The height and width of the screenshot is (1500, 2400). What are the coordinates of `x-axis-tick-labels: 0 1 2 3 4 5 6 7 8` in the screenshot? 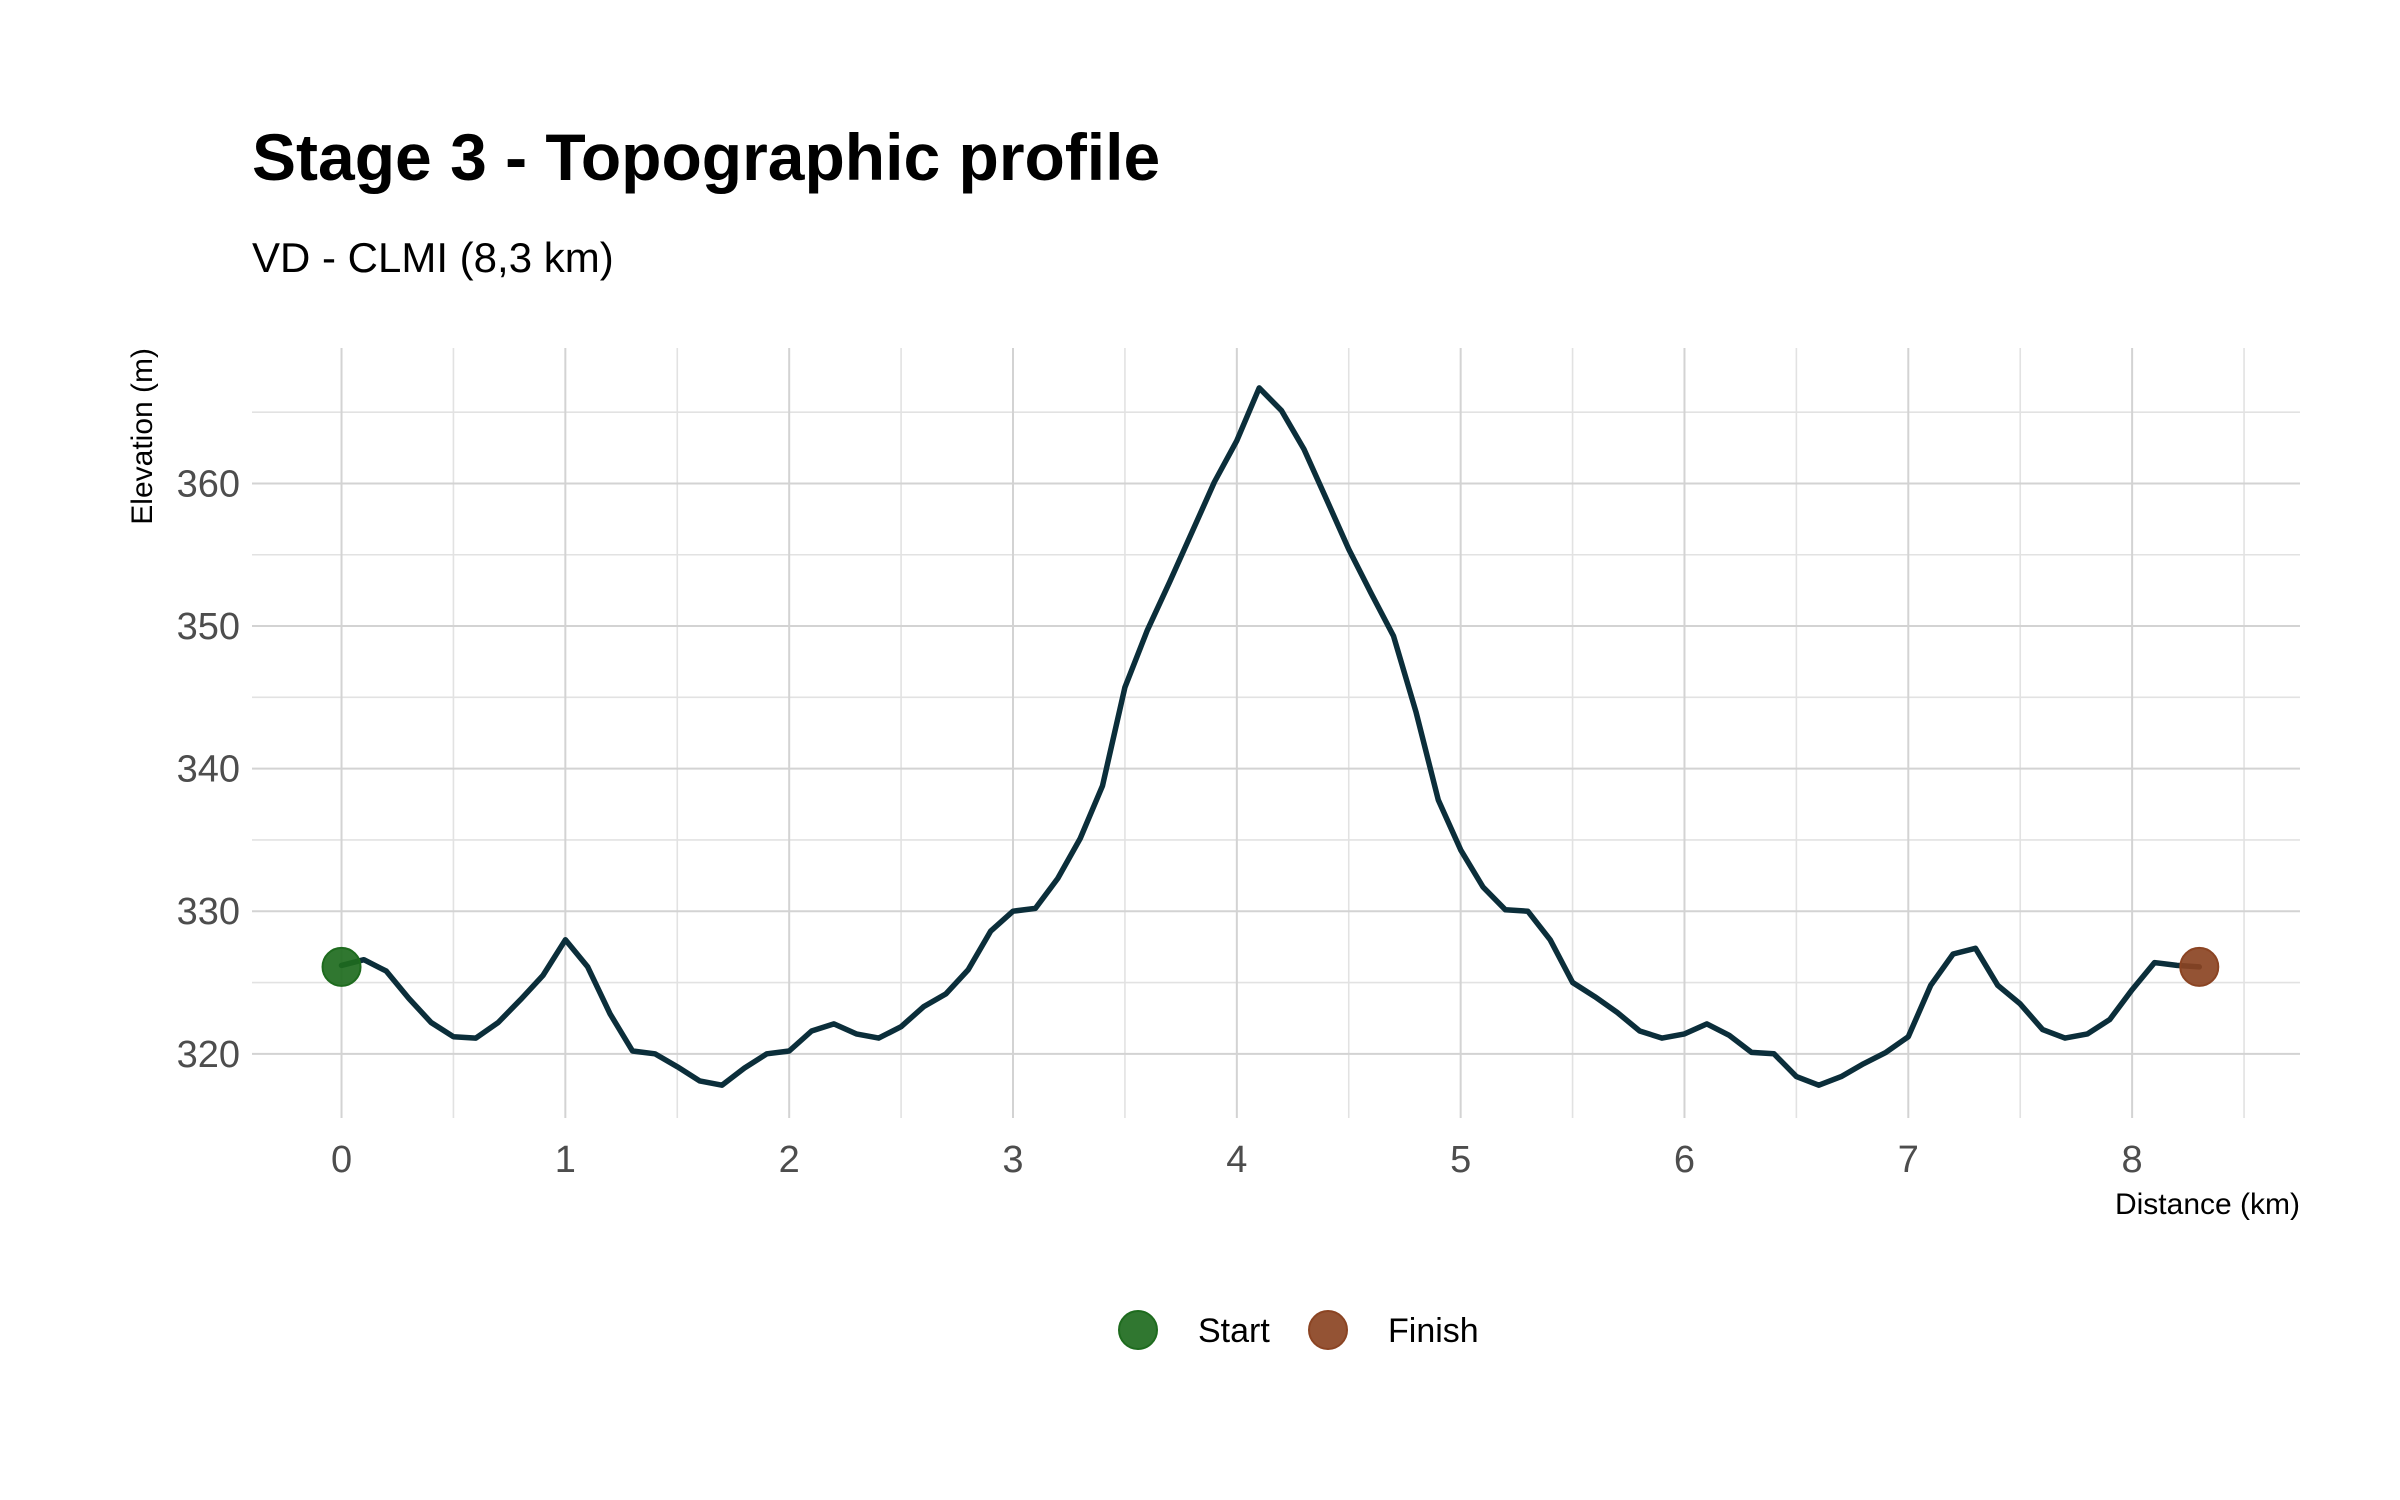 It's located at (1237, 1160).